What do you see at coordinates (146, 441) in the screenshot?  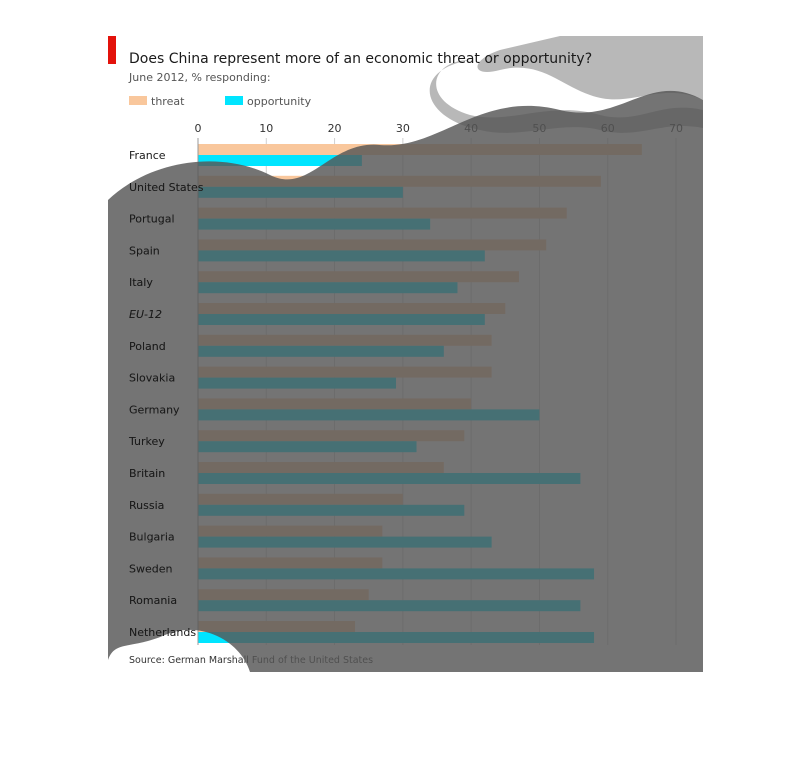 I see `category-label-overlay: Turkey` at bounding box center [146, 441].